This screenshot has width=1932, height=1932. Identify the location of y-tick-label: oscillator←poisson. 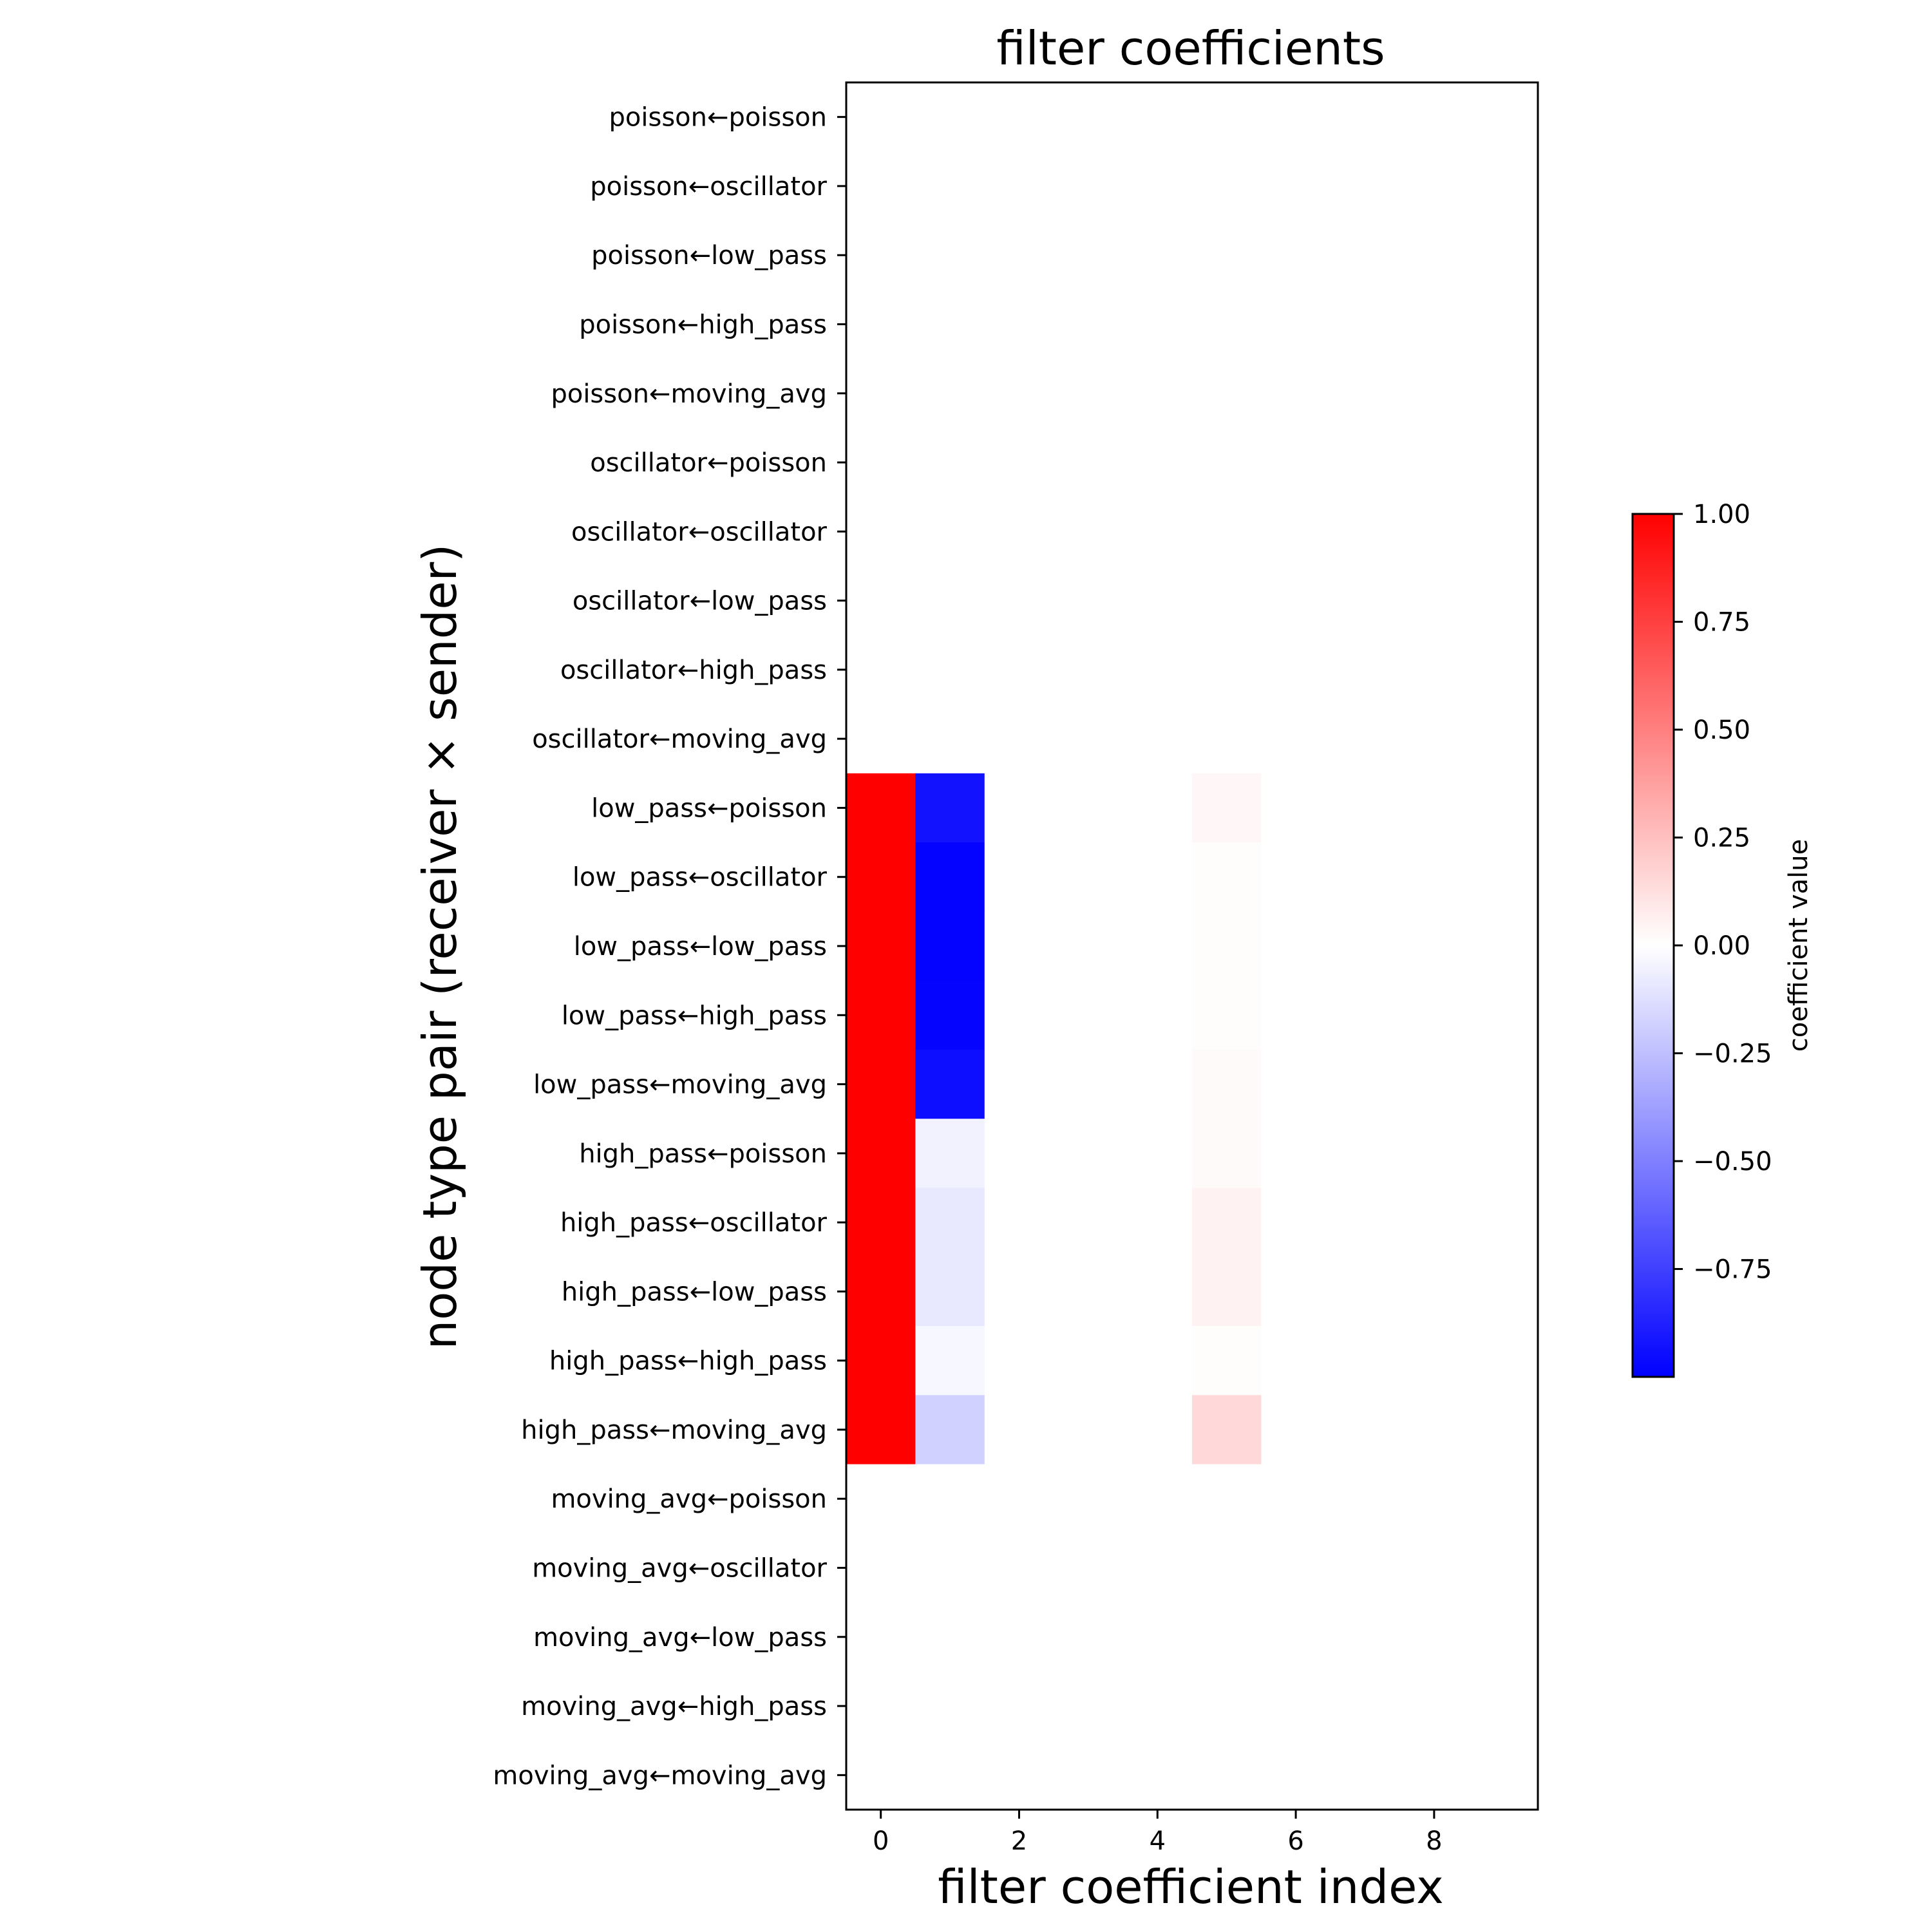
(709, 463).